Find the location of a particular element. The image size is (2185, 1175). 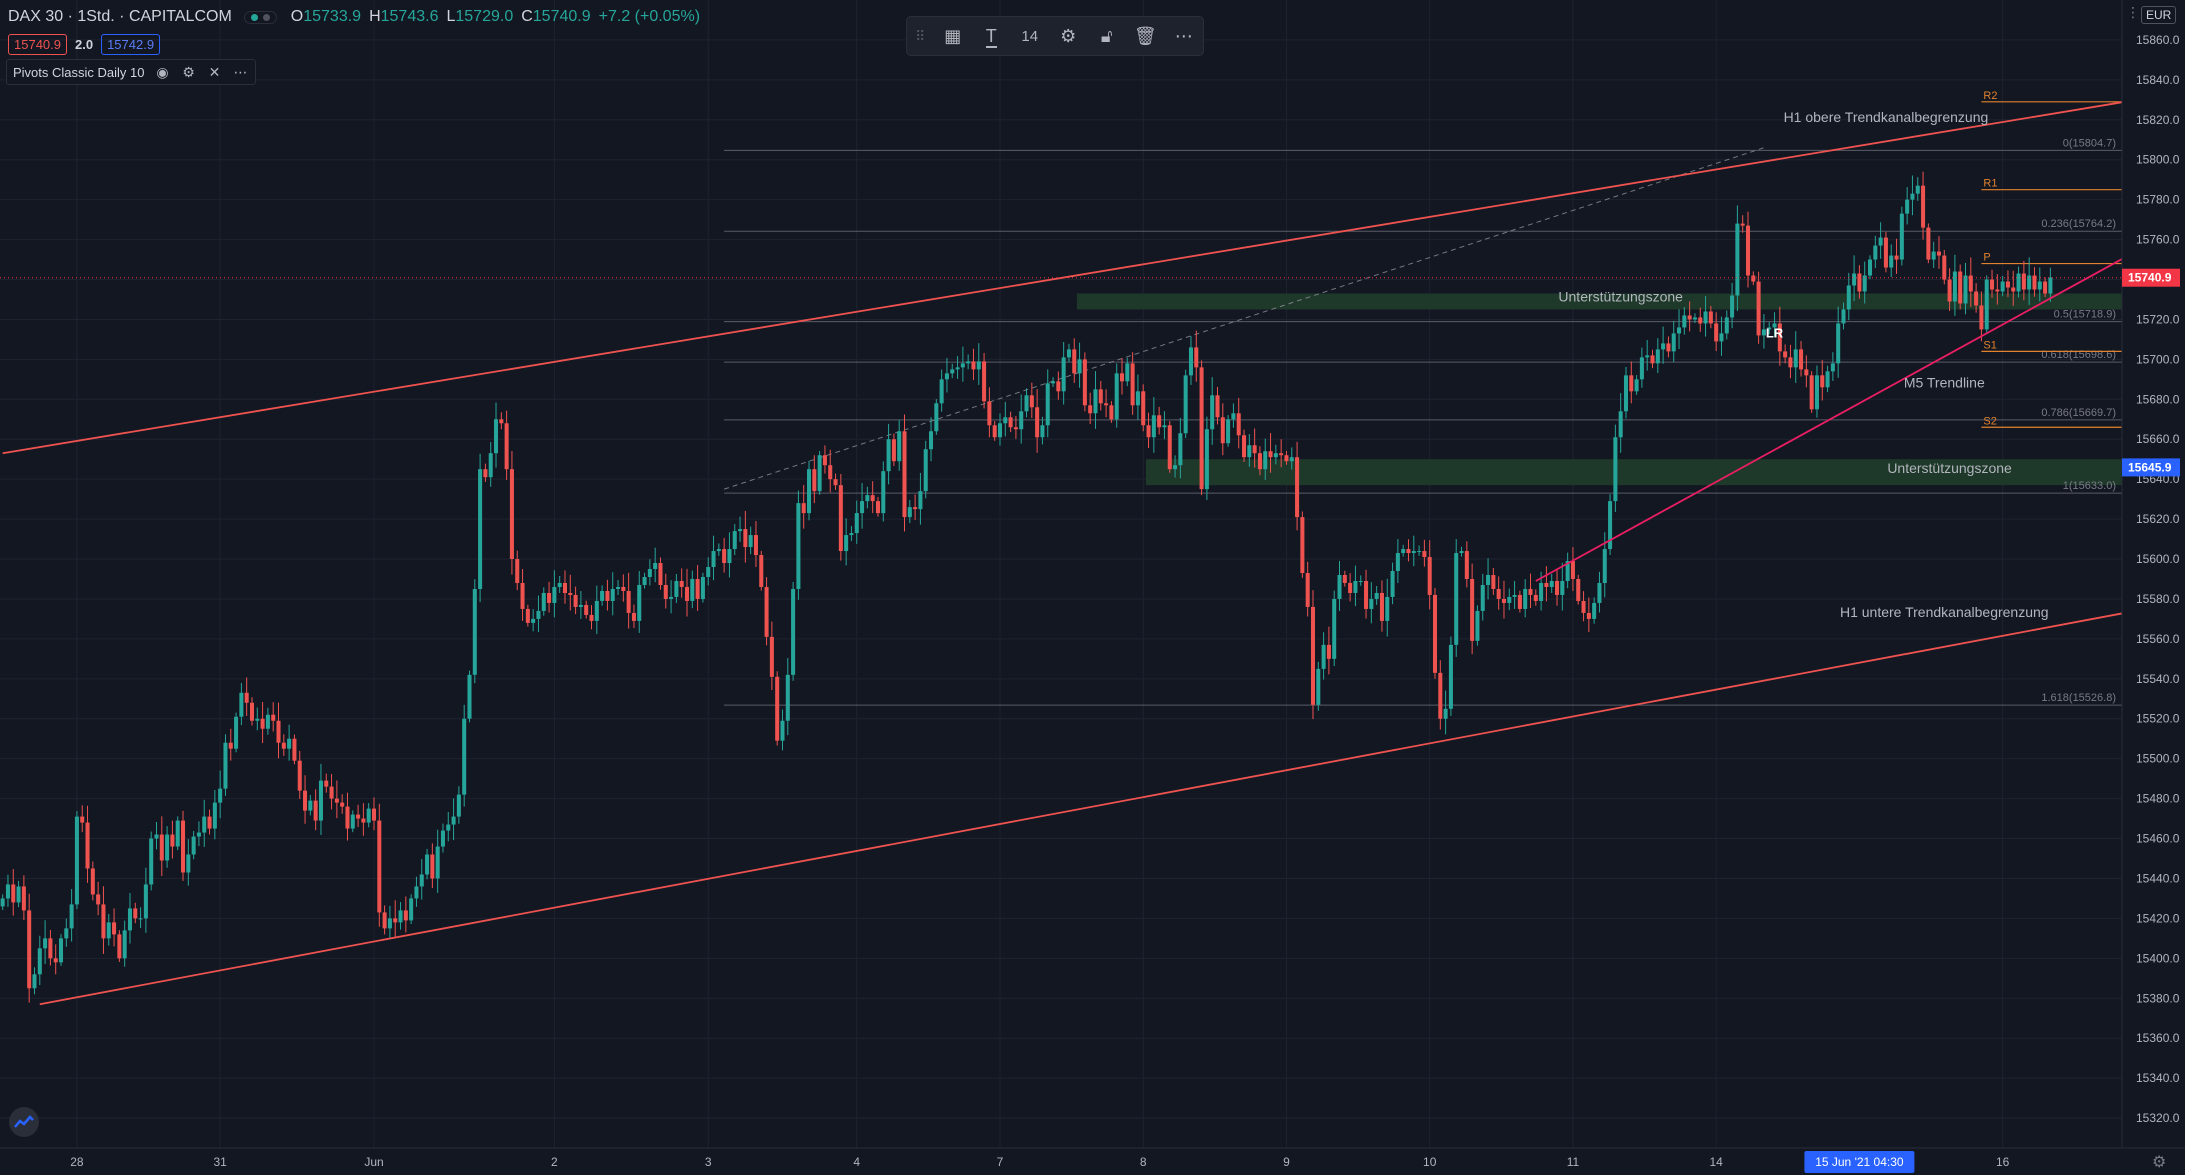

eye-icon: ◉ is located at coordinates (162, 71).